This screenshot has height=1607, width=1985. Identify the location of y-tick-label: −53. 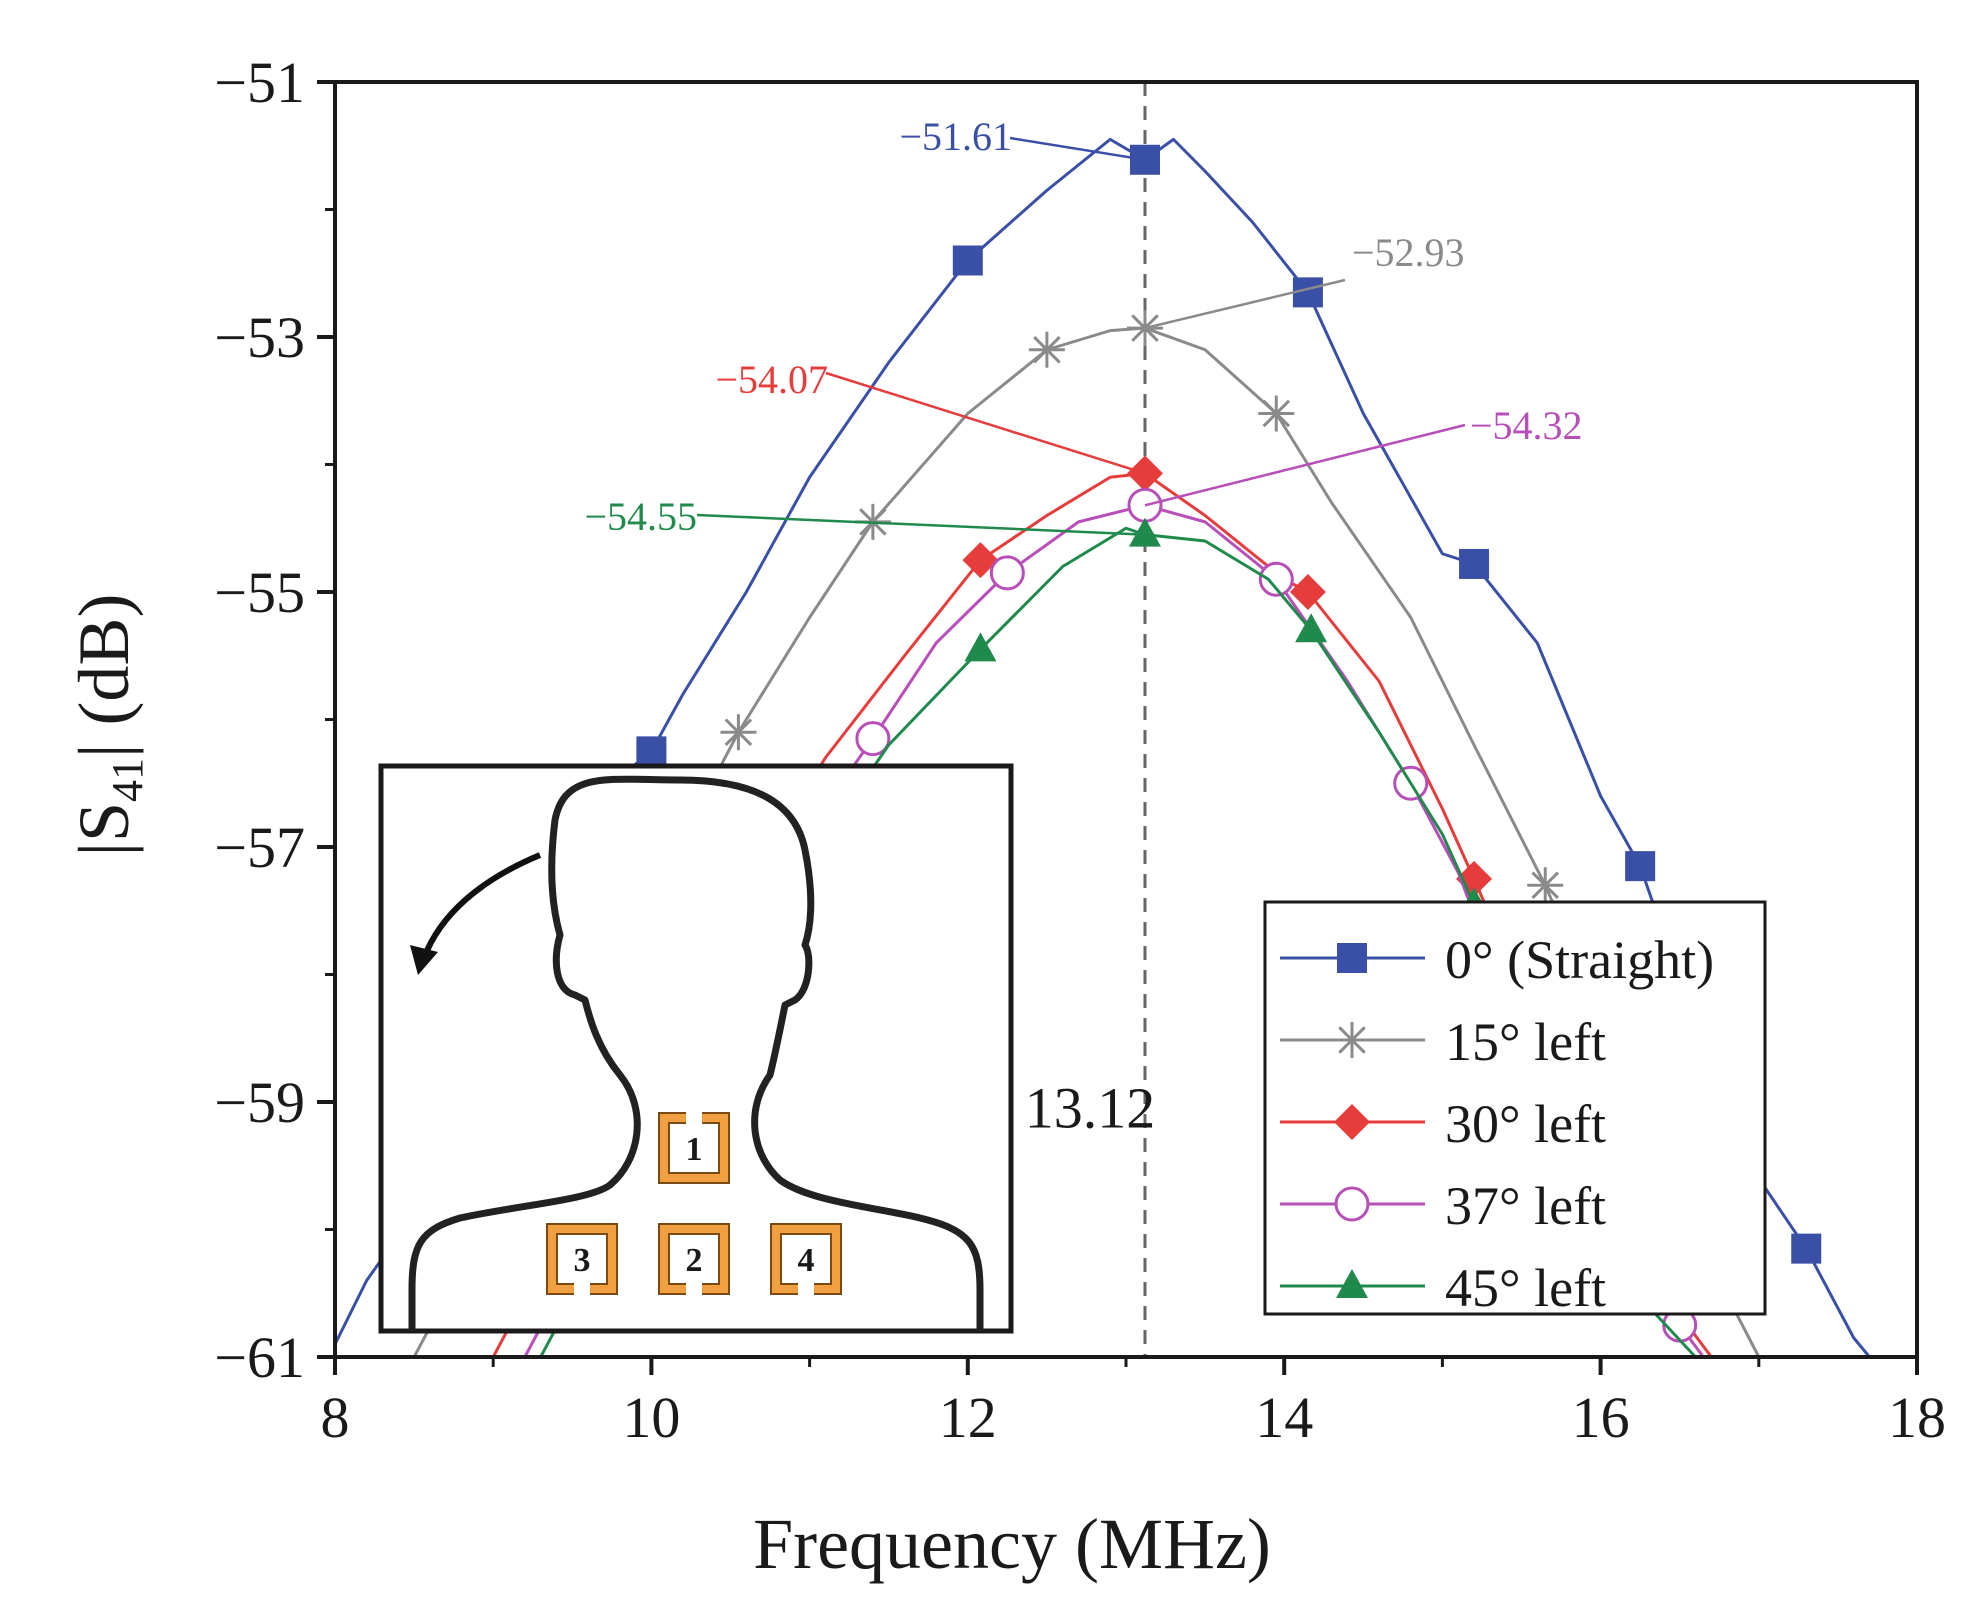
(259, 337).